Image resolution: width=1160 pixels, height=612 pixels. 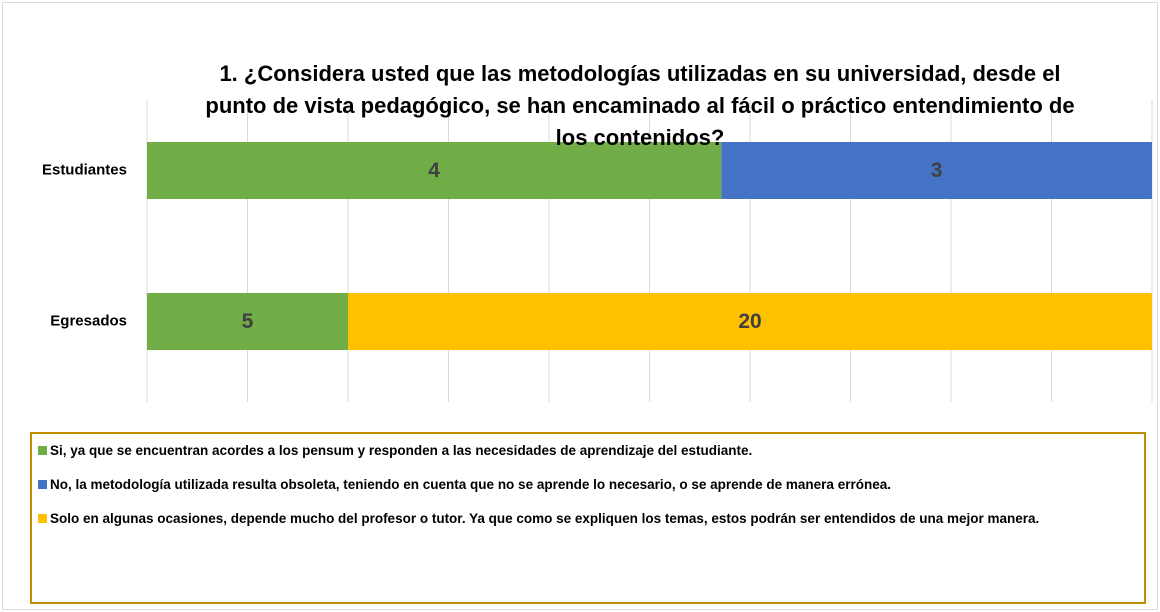 I want to click on y-tick-label: Estudiantes, so click(x=84, y=169).